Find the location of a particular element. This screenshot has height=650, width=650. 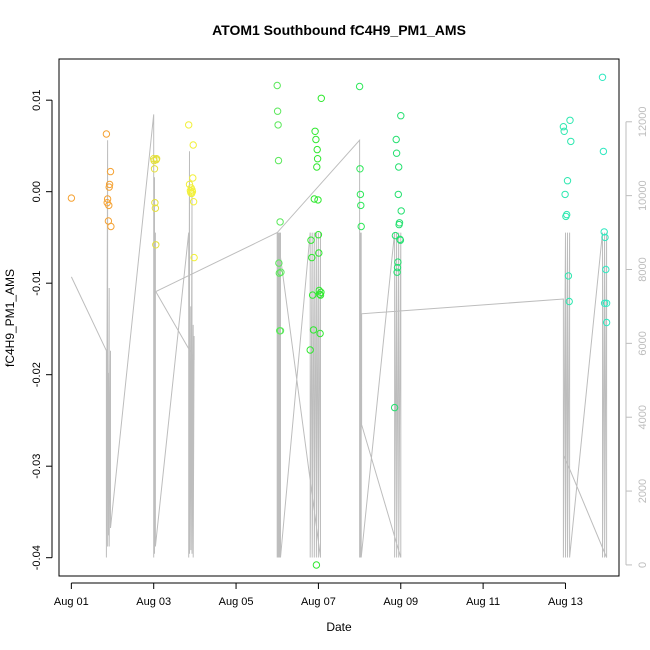

y-tick-label: -0.01 is located at coordinates (37, 283).